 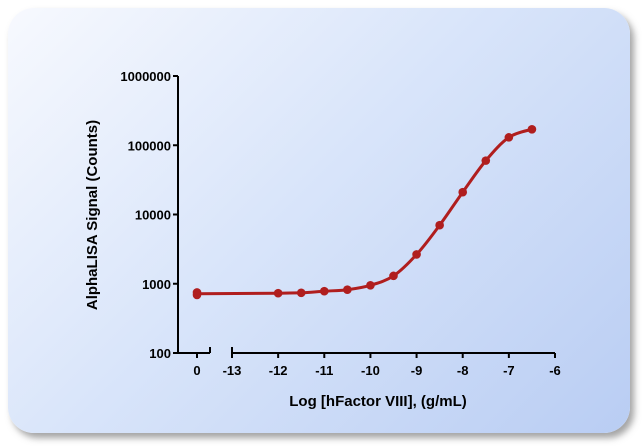 What do you see at coordinates (196, 370) in the screenshot?
I see `x-tick-label-zero: 0` at bounding box center [196, 370].